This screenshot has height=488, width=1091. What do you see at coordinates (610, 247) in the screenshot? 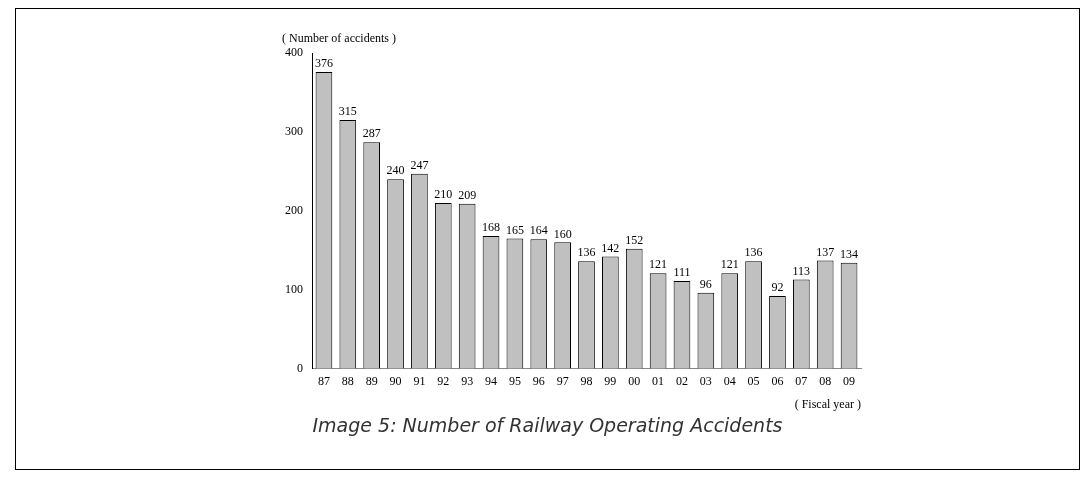
I see `data-label: 142` at bounding box center [610, 247].